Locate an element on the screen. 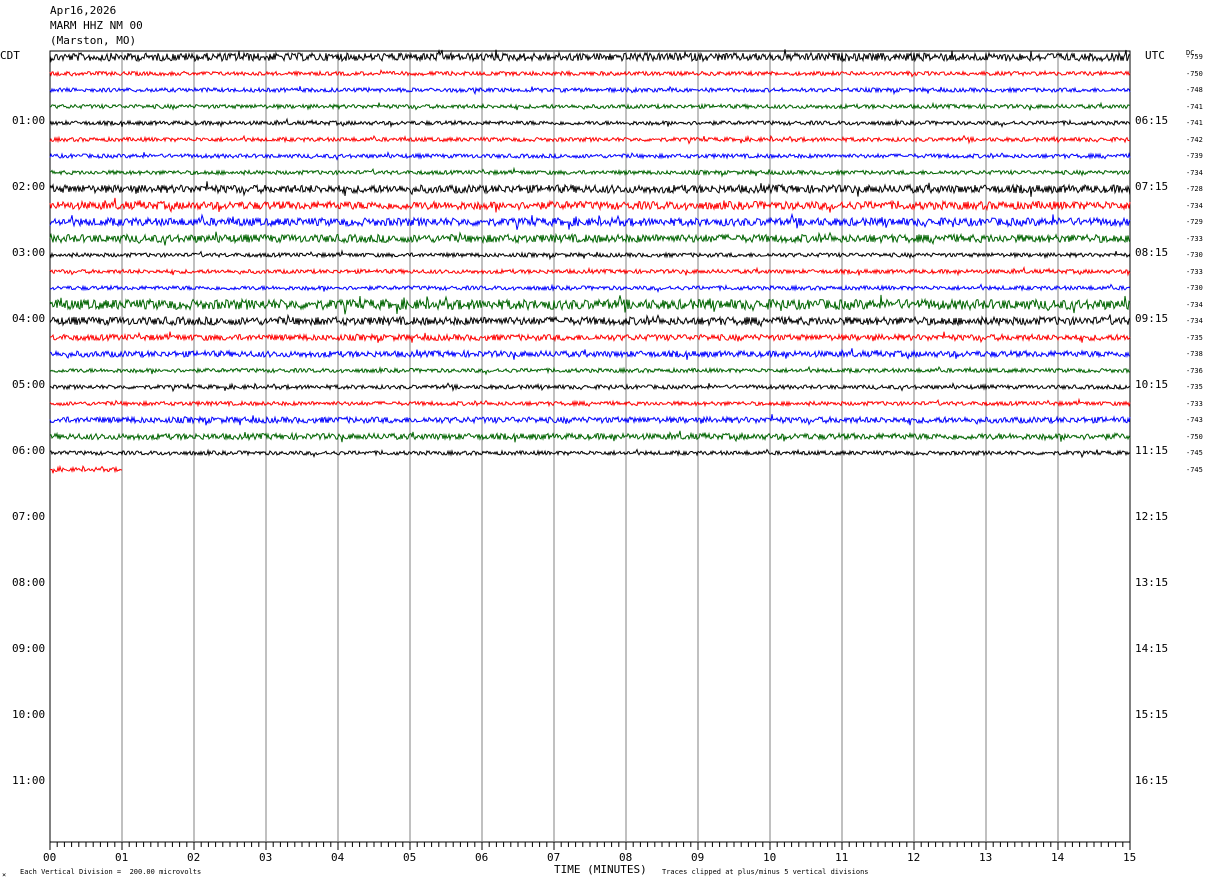  dc-offset-label: -759 is located at coordinates (1194, 57).